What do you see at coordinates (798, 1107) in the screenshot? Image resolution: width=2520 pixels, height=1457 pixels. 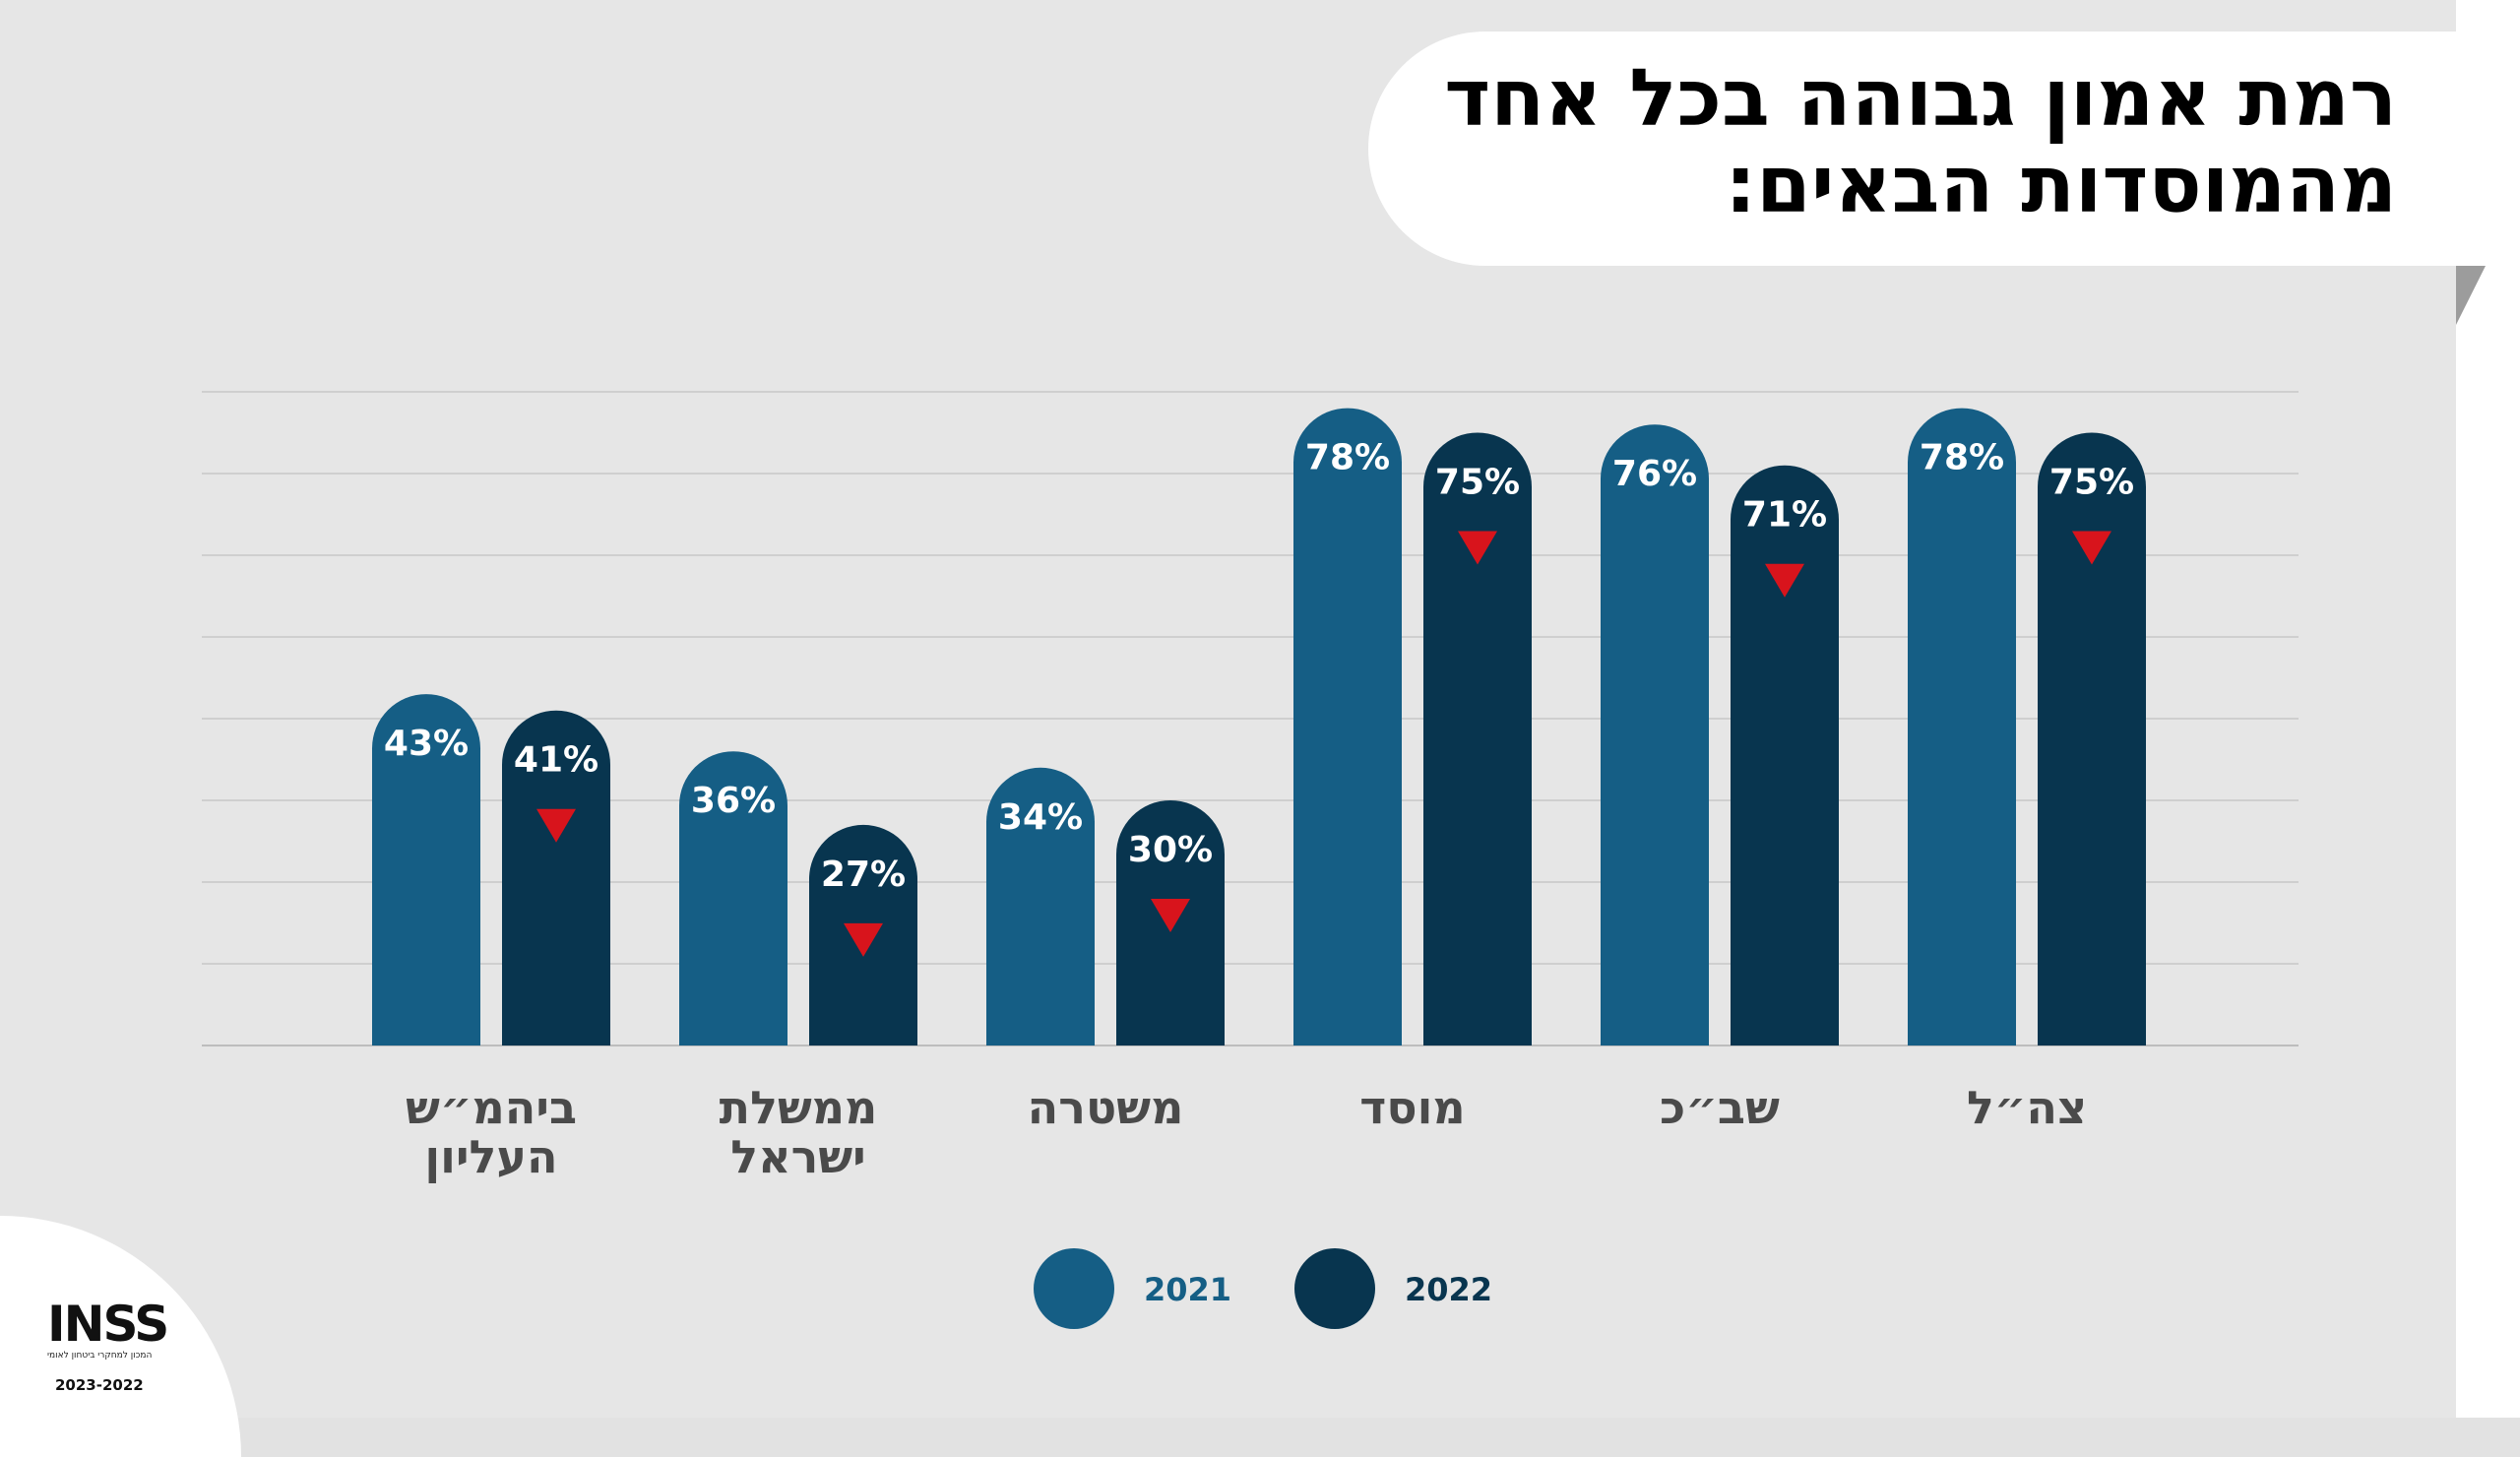 I see `category-label-1-line-0: ממשלת` at bounding box center [798, 1107].